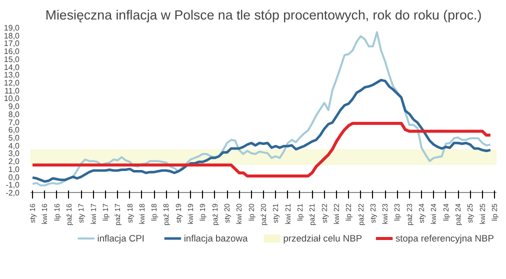  Describe the element at coordinates (14, 130) in the screenshot. I see `y-tick-label: 6,0` at that location.